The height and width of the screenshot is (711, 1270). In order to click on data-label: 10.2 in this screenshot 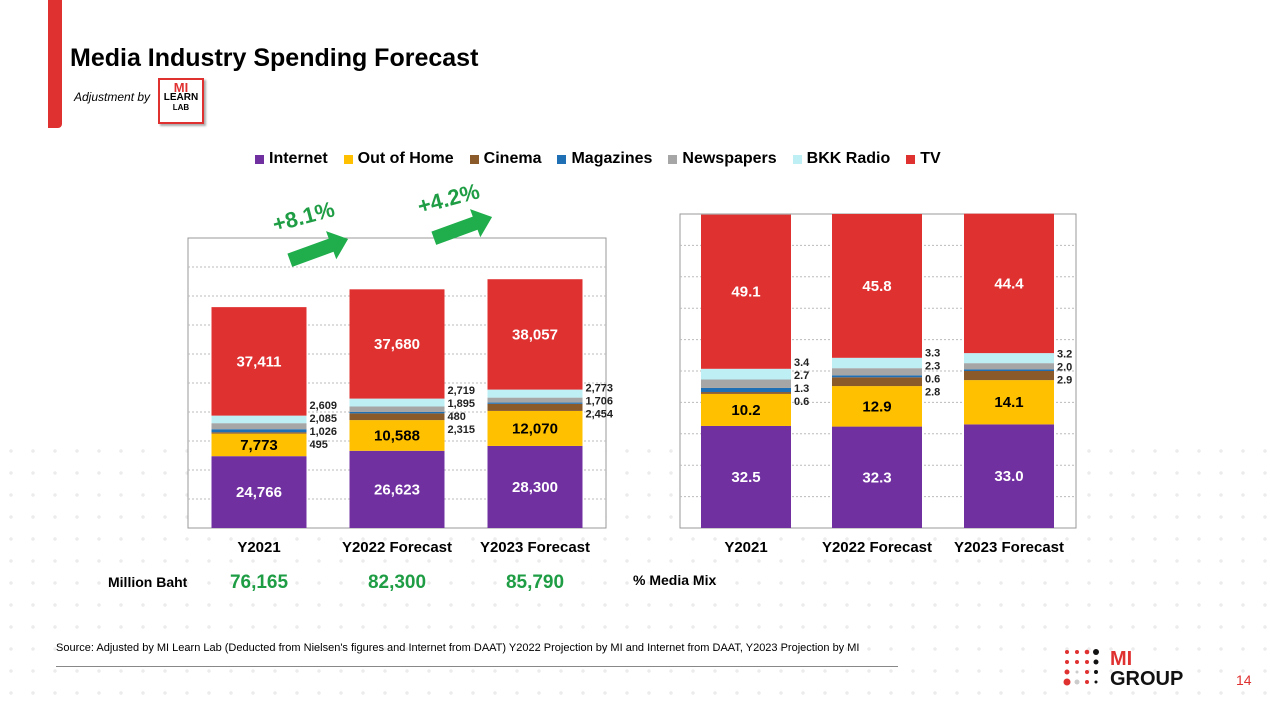, I will do `click(745, 410)`.